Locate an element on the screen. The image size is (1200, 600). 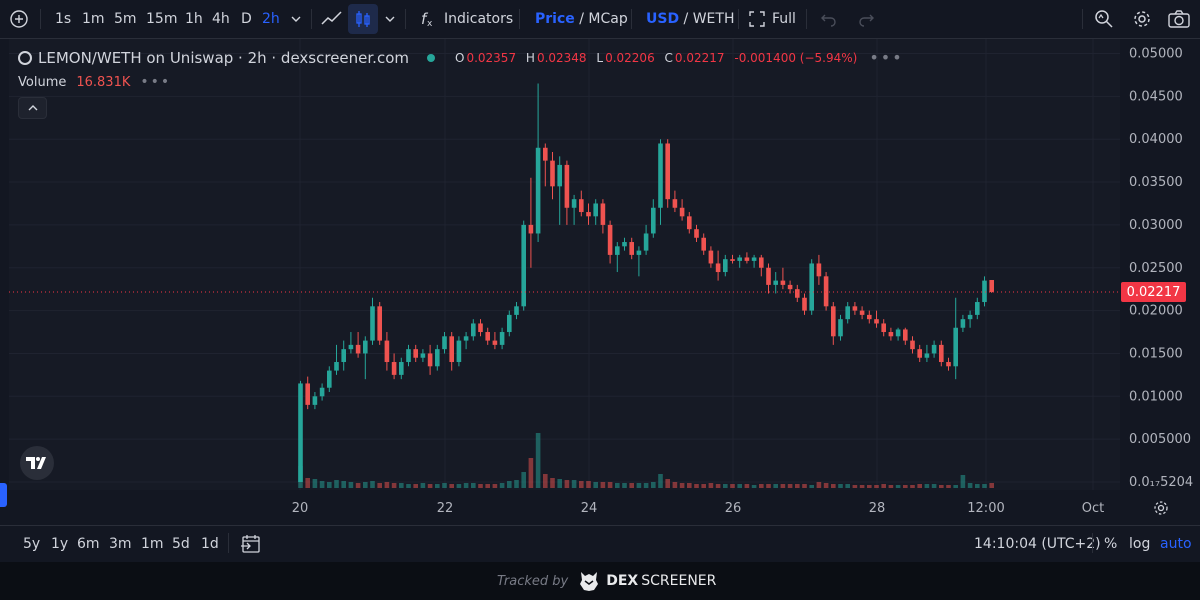
log-scale-toggle: log is located at coordinates (1140, 543).